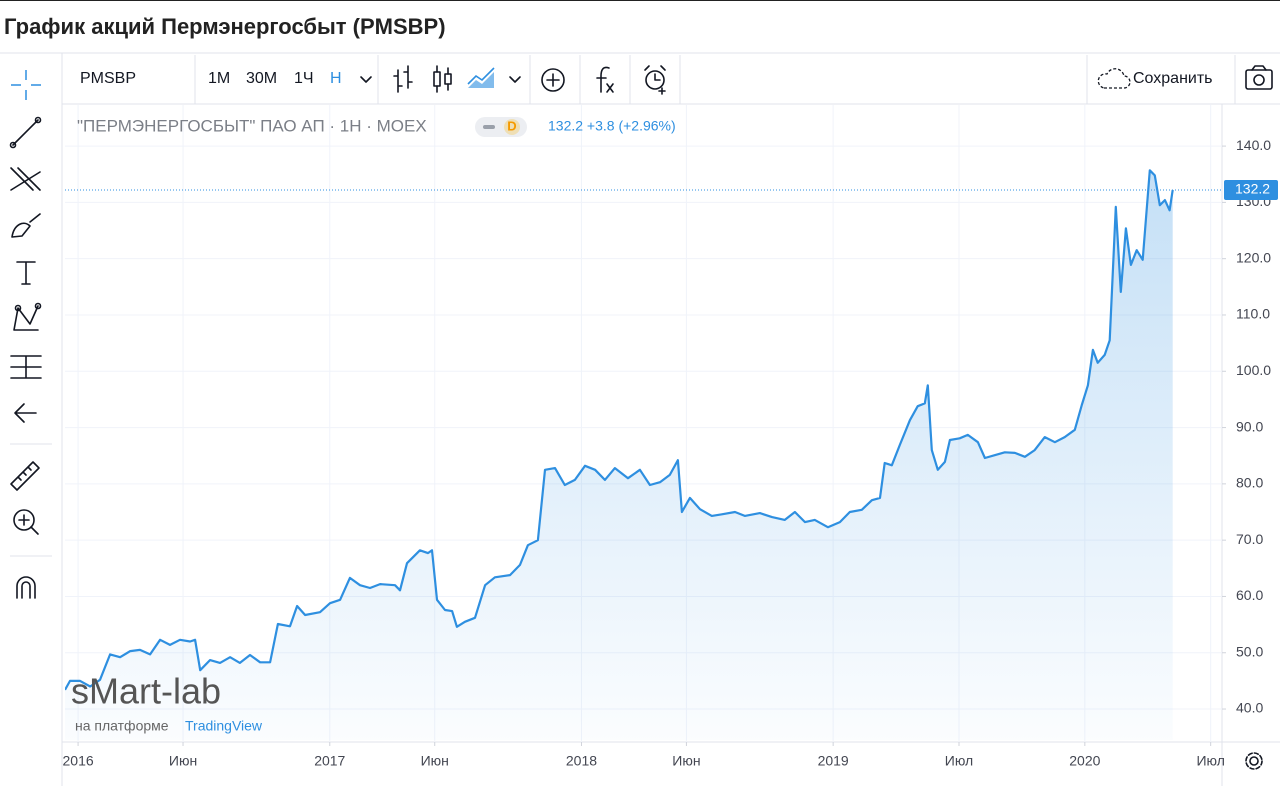 The height and width of the screenshot is (786, 1280). I want to click on pattern-tool, so click(27, 316).